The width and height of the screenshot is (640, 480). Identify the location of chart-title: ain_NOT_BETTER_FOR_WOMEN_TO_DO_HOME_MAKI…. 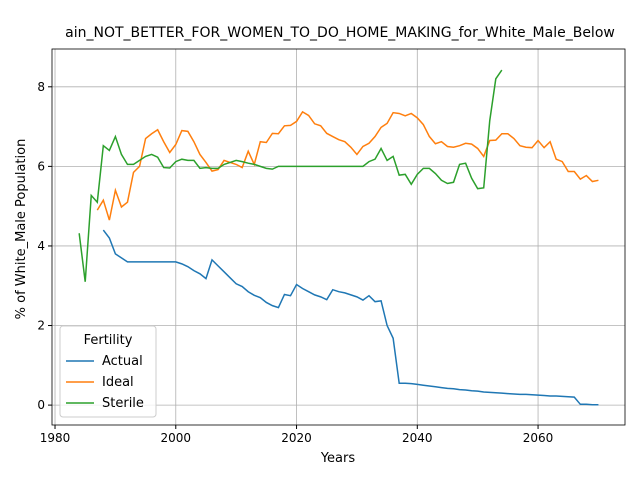
(340, 33).